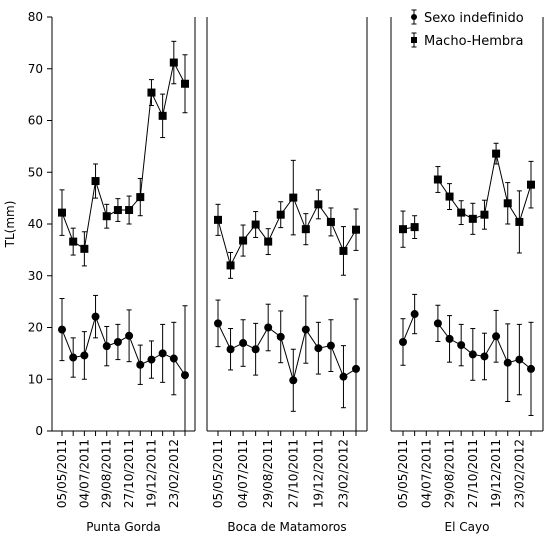 The image size is (551, 542). What do you see at coordinates (123, 527) in the screenshot?
I see `panel-label: Punta Gorda` at bounding box center [123, 527].